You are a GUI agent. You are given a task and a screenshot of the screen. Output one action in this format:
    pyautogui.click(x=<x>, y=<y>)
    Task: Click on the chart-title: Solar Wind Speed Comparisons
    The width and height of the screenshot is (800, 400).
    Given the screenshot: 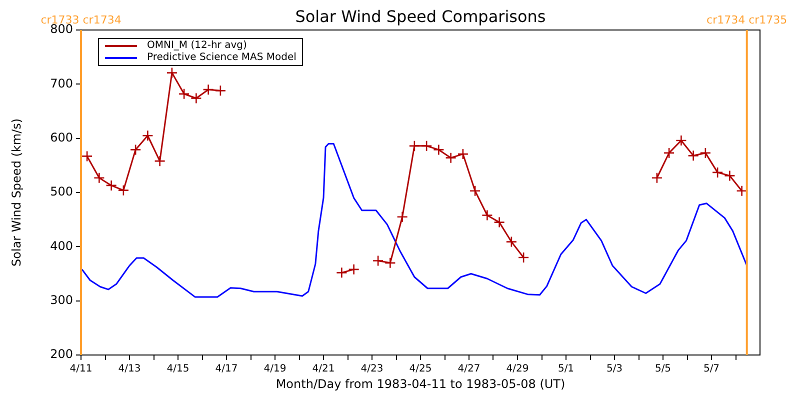 What is the action you would take?
    pyautogui.click(x=420, y=16)
    